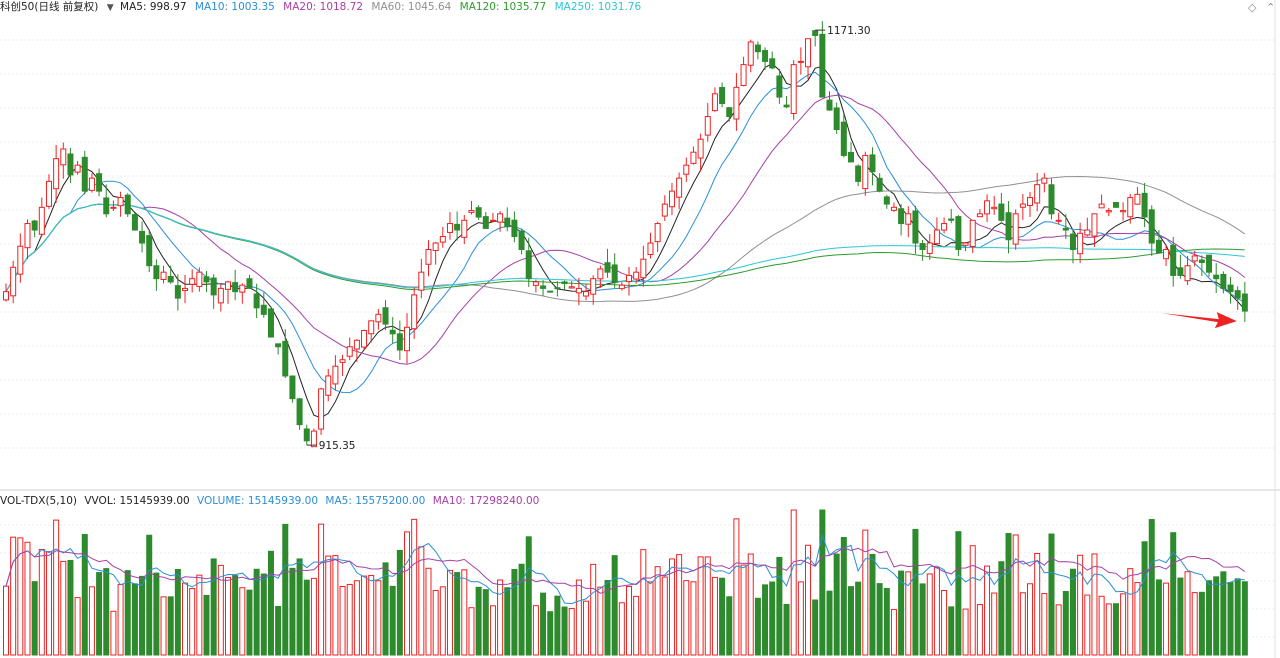 This screenshot has width=1280, height=658. Describe the element at coordinates (137, 501) in the screenshot. I see `vvol-value: VVOL: 15145939.00` at that location.